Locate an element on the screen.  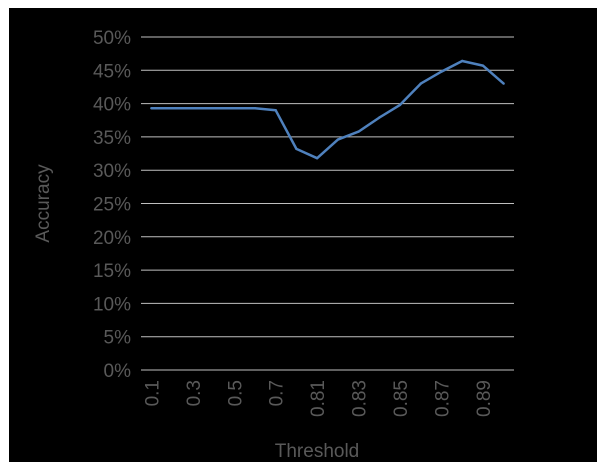
y-tick-label: 25% is located at coordinates (112, 205).